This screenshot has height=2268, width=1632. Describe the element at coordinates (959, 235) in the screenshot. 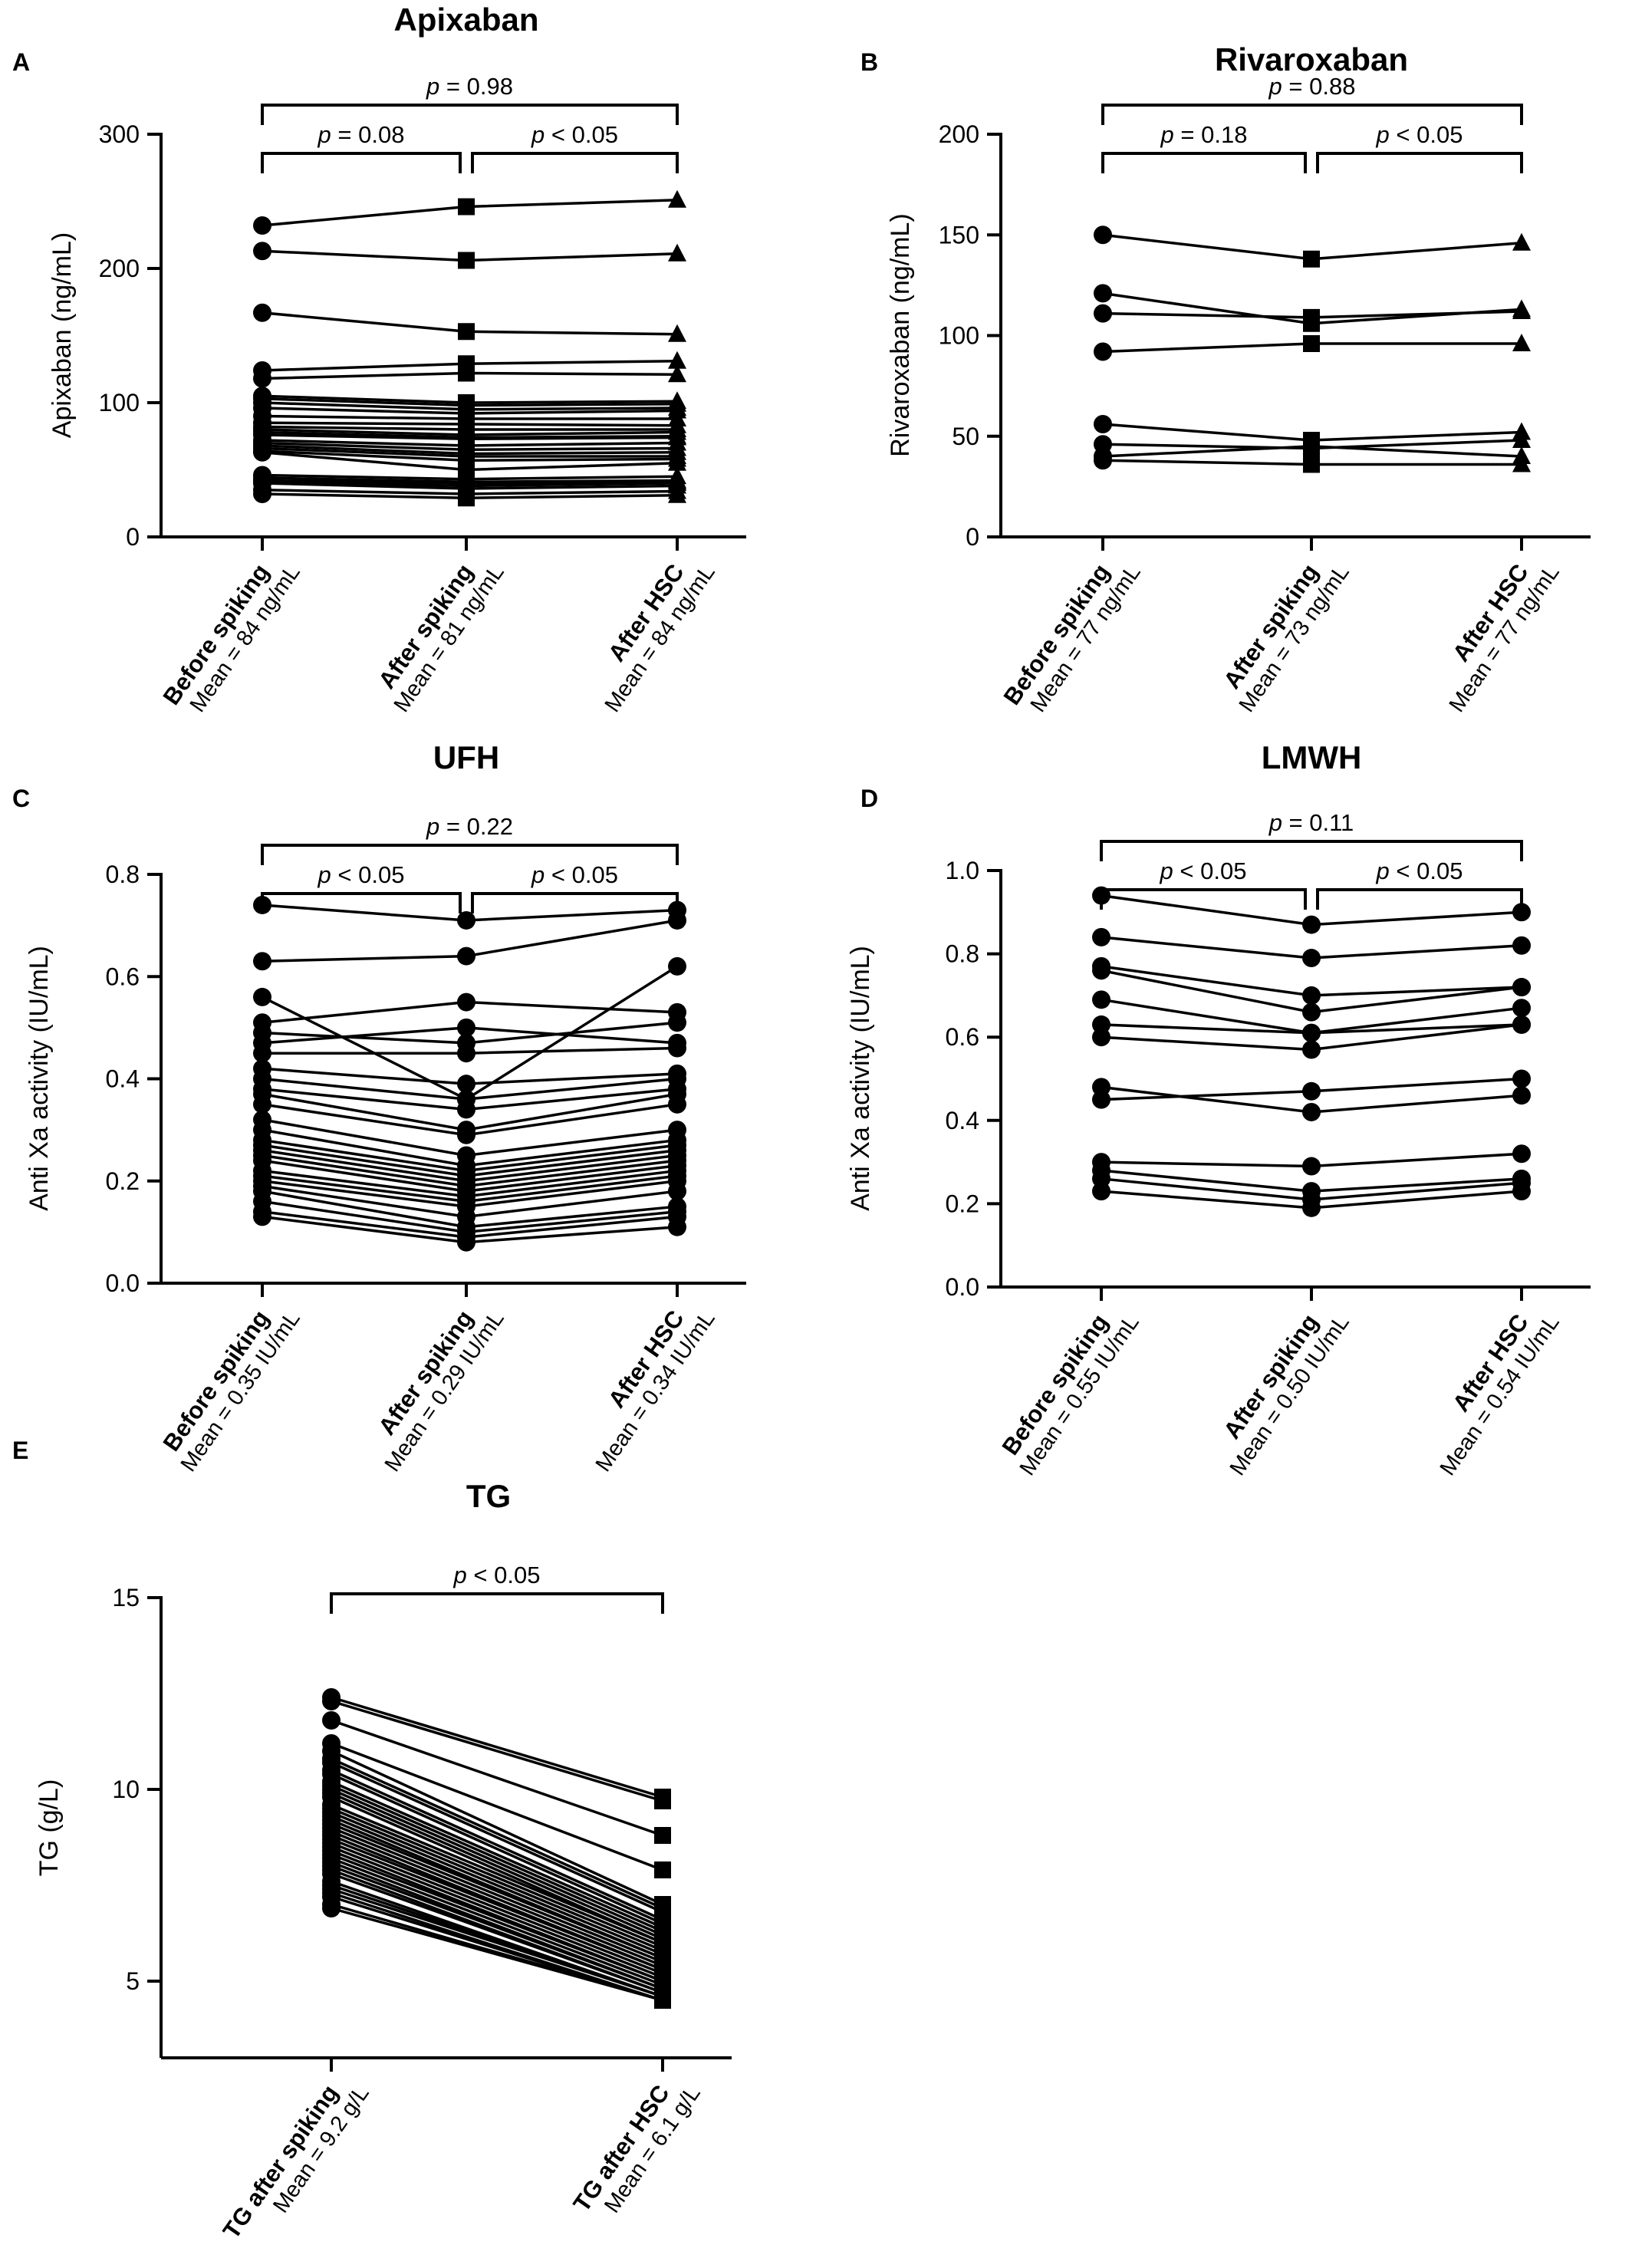

I see `y-tick-label: 150` at that location.